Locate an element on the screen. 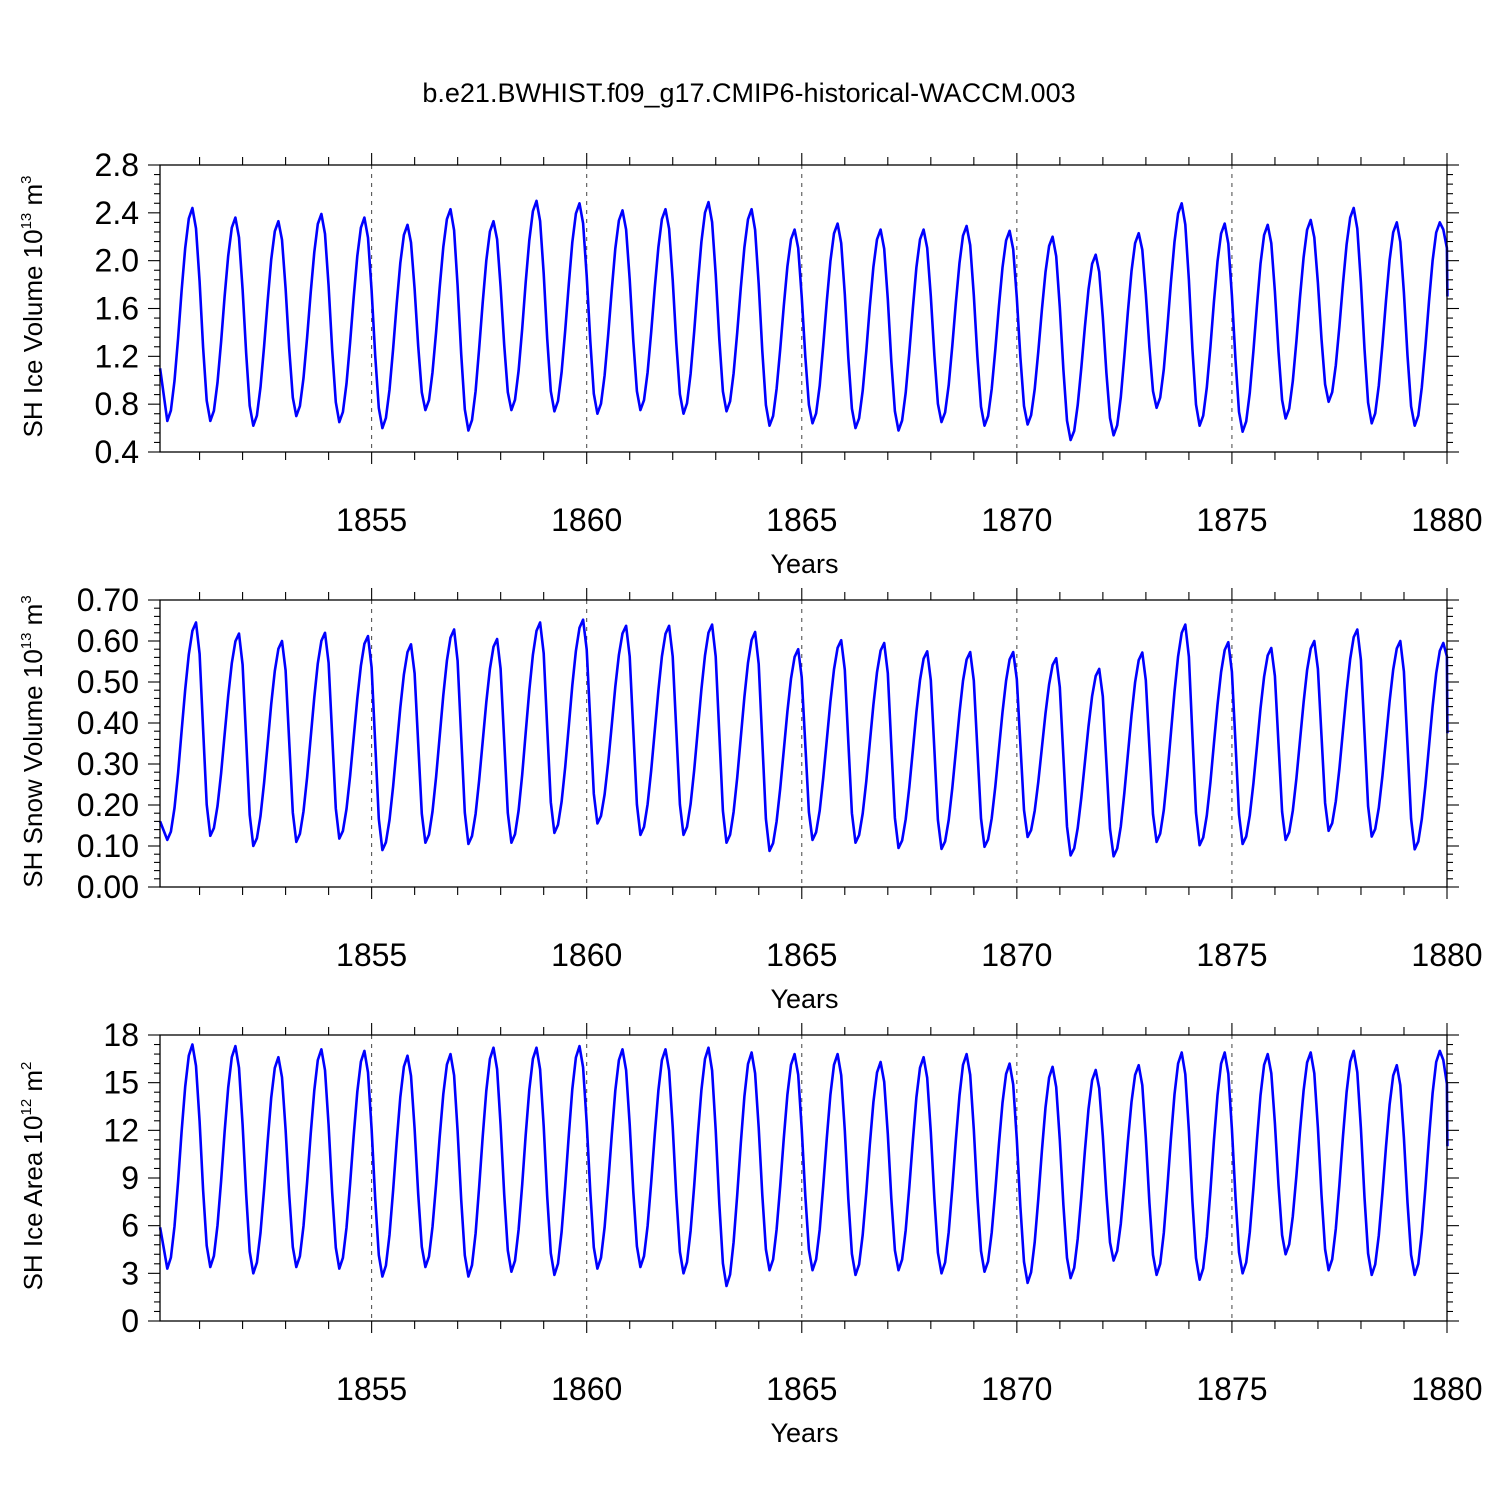  y-axis-label: SH Ice Volume 1013 m3 is located at coordinates (33, 306).